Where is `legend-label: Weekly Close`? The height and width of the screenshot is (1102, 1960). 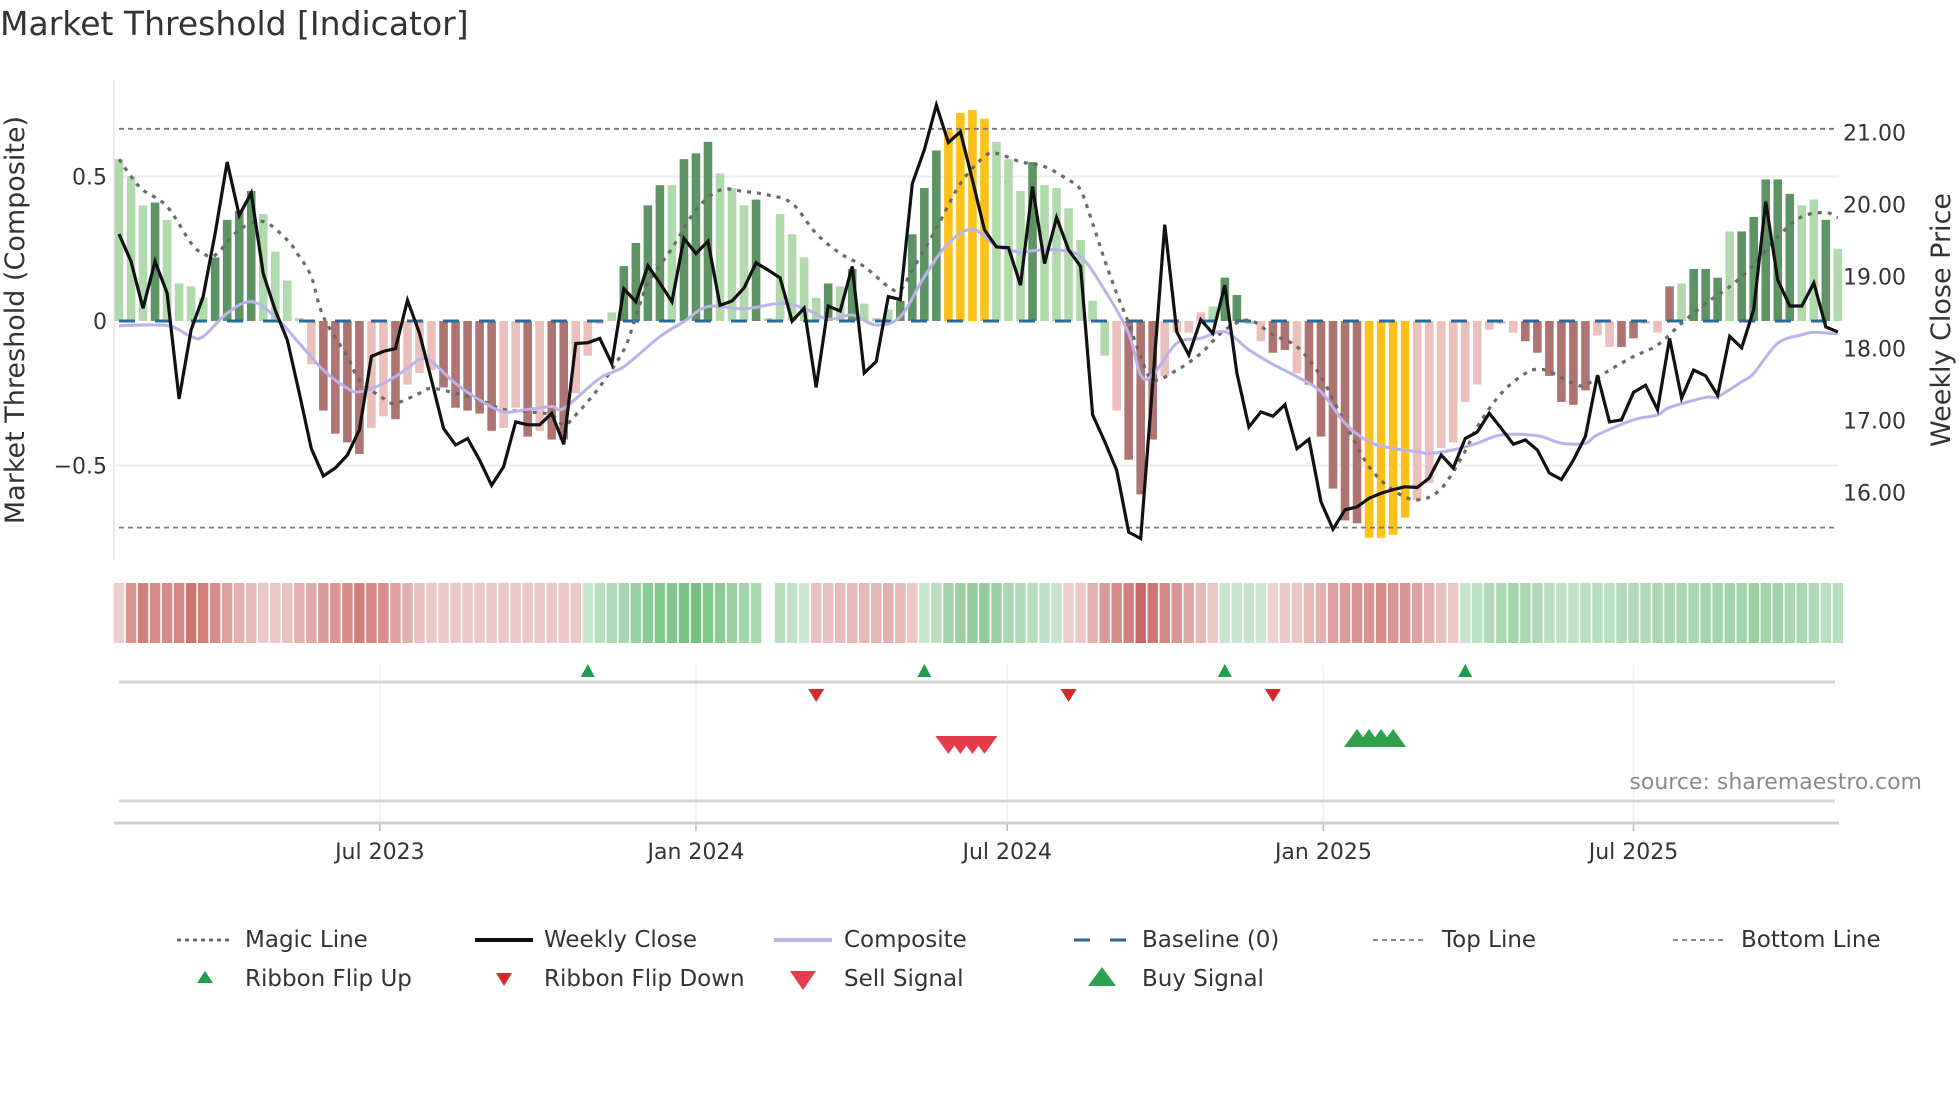 legend-label: Weekly Close is located at coordinates (620, 940).